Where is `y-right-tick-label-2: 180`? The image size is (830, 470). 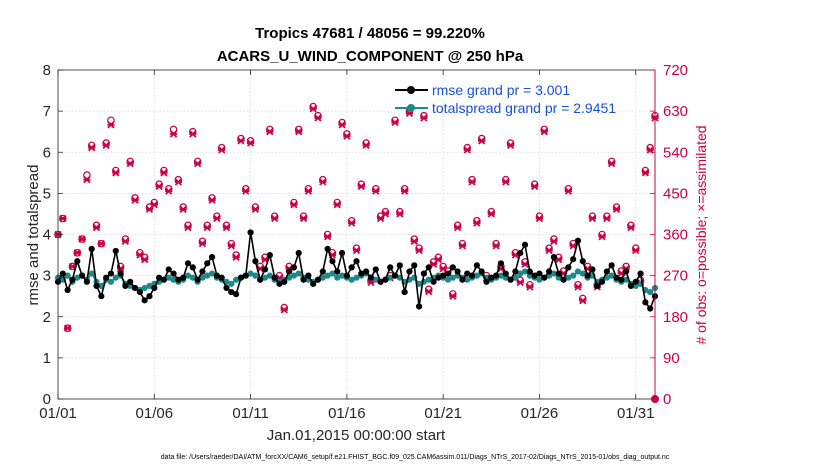
y-right-tick-label-2: 180 is located at coordinates (675, 317).